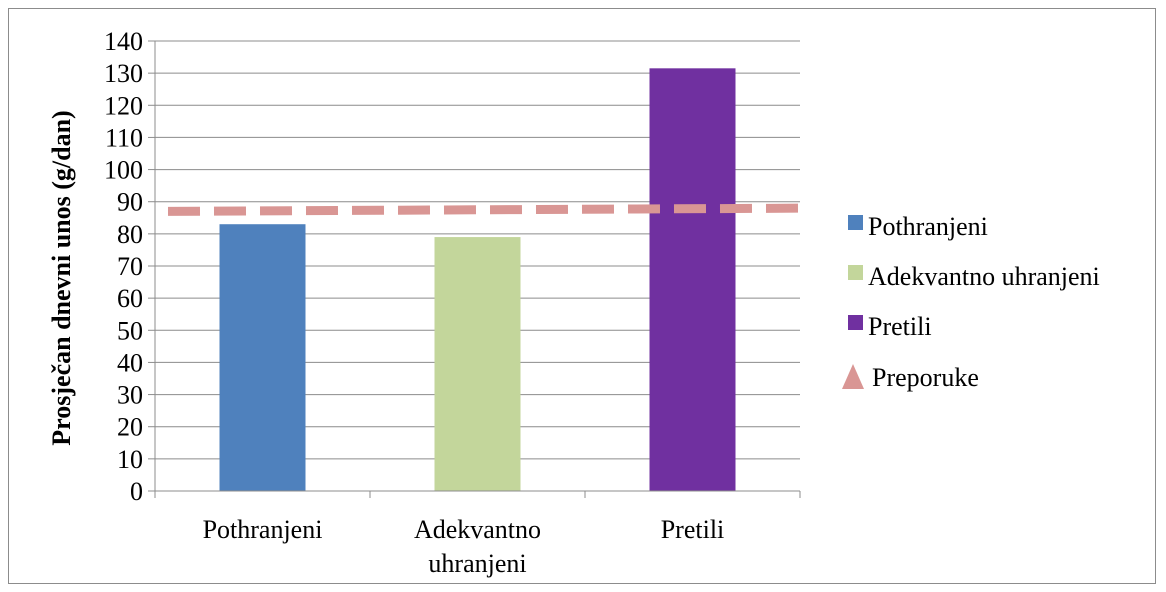  Describe the element at coordinates (984, 276) in the screenshot. I see `legend-label: Adekvantno uhranjeni` at that location.